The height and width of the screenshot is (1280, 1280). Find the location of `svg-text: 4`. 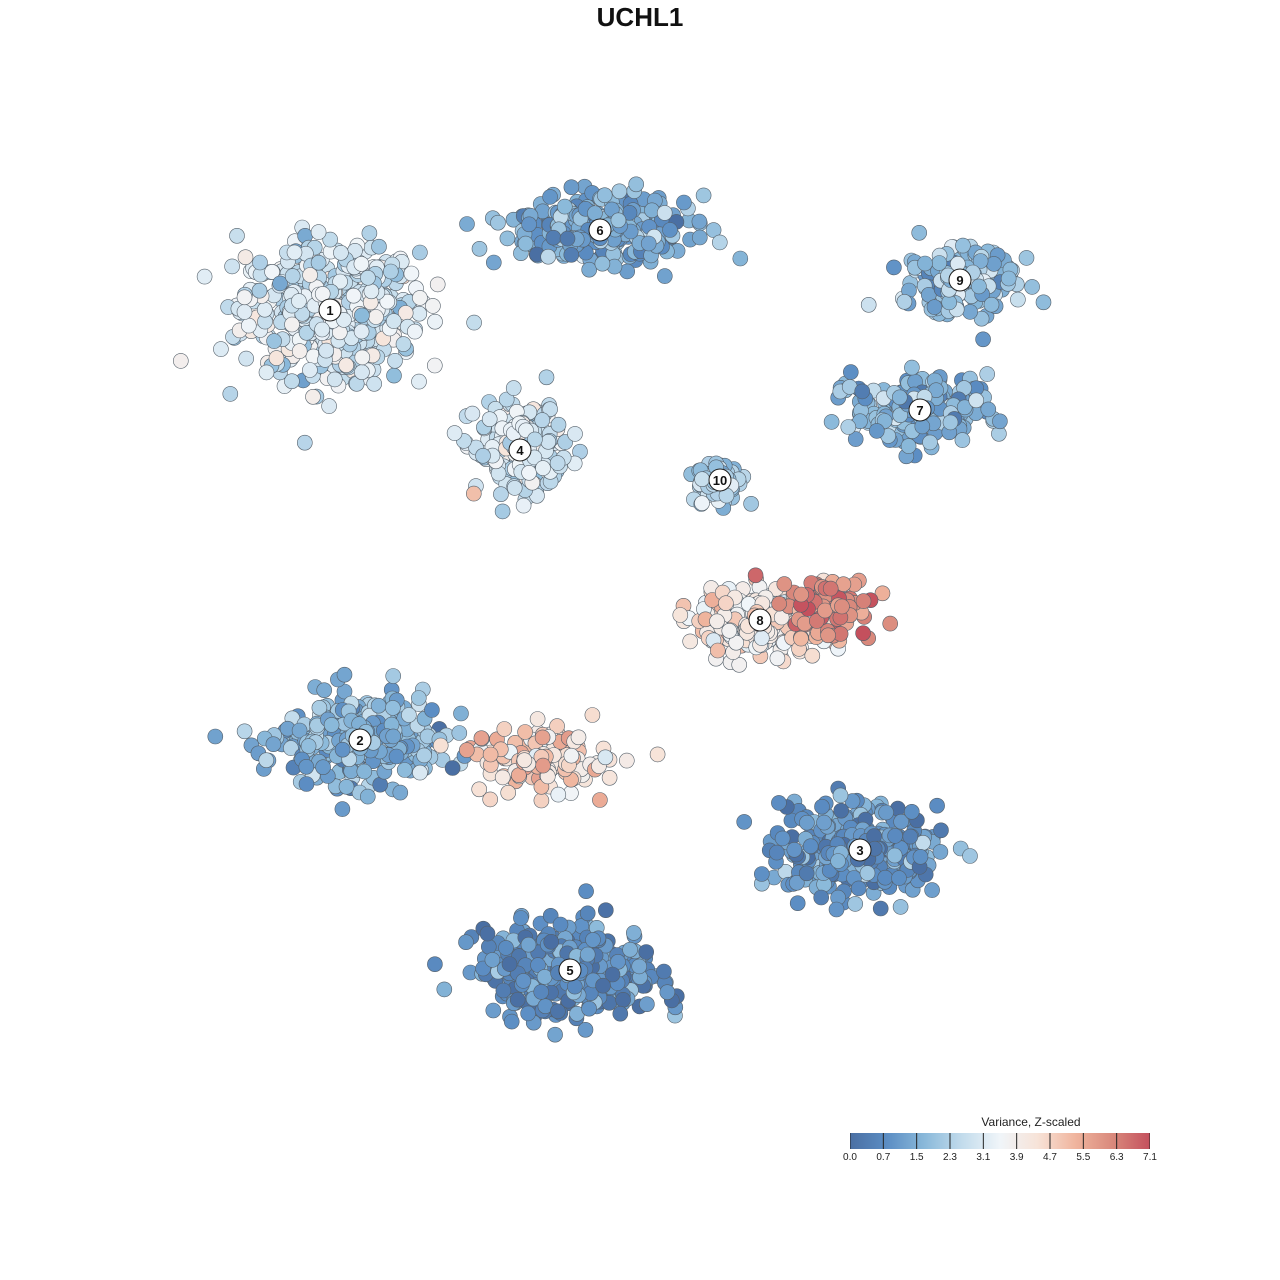

svg-text: 4 is located at coordinates (520, 450).